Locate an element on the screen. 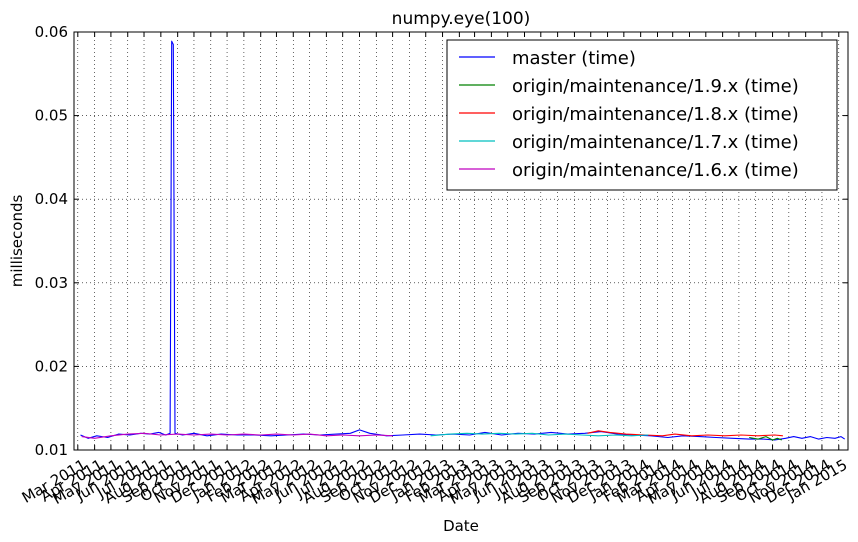 Image resolution: width=858 pixels, height=542 pixels. y-tick-label: 0.04 is located at coordinates (51, 199).